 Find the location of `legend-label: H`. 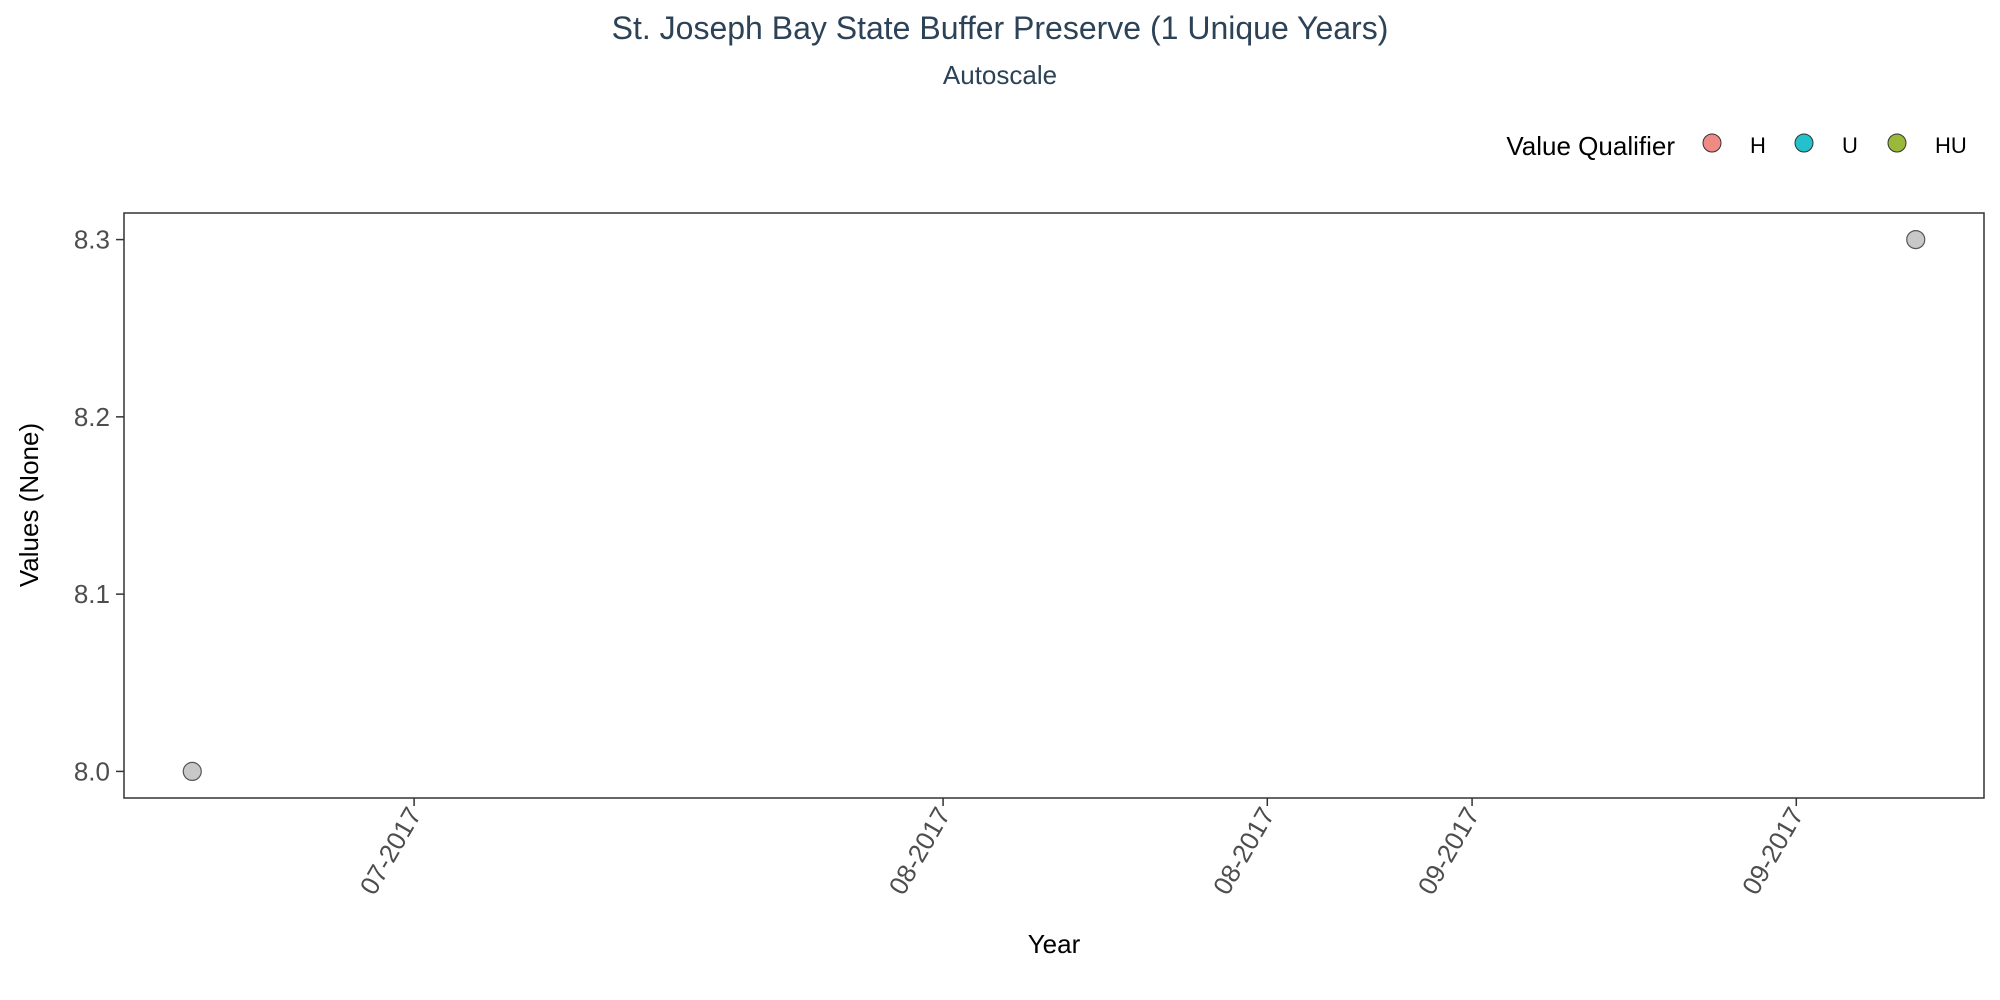

legend-label: H is located at coordinates (1758, 145).